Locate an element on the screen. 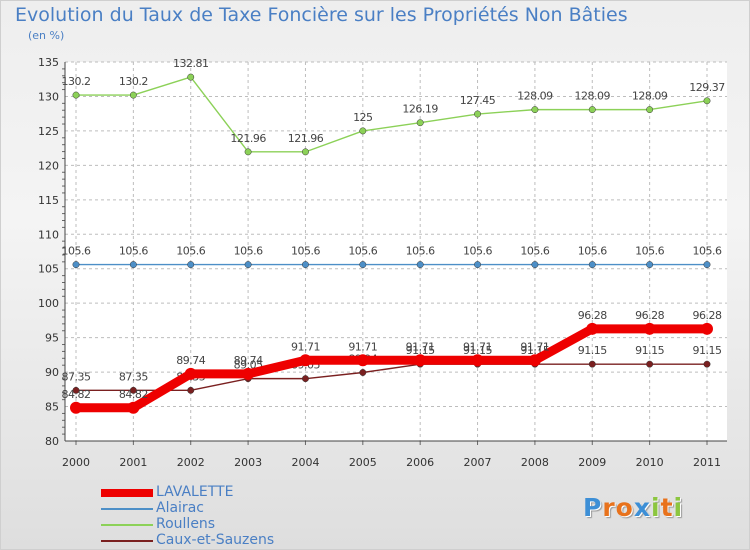  data-label: 126.19 is located at coordinates (420, 109).